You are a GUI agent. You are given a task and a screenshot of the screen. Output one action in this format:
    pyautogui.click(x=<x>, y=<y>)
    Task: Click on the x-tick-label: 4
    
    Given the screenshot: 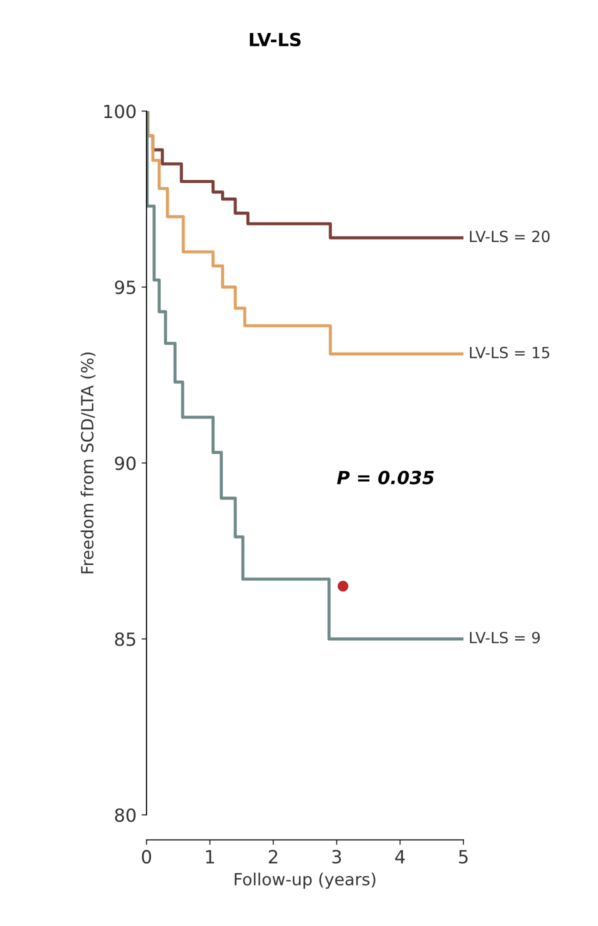 What is the action you would take?
    pyautogui.click(x=400, y=857)
    